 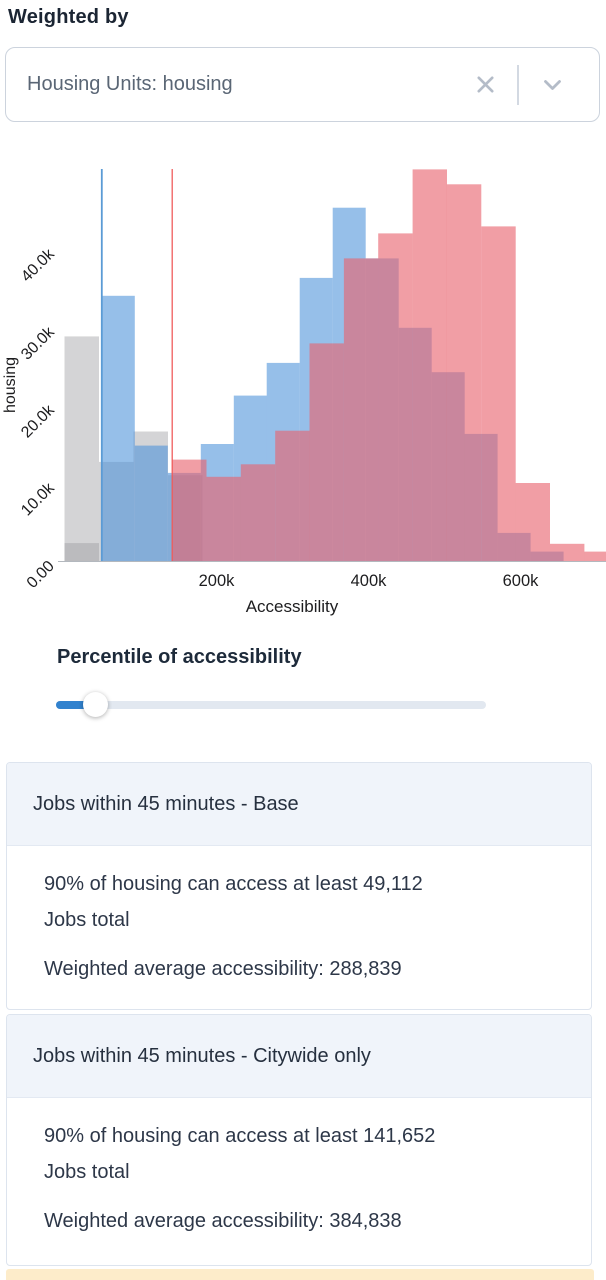 I want to click on weighted-average-statement: Weighted average accessibility: 384,838, so click(x=223, y=1221).